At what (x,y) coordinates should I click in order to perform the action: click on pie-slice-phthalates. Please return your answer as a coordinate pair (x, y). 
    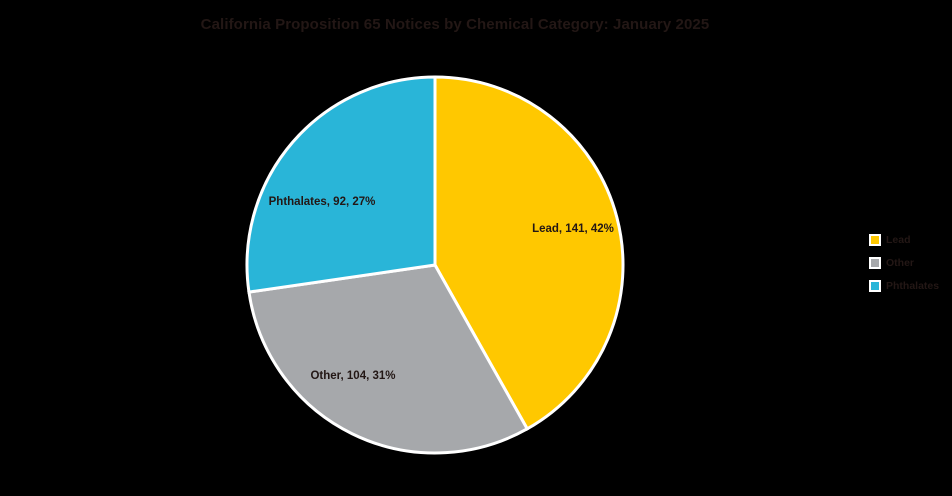
    Looking at the image, I should click on (341, 184).